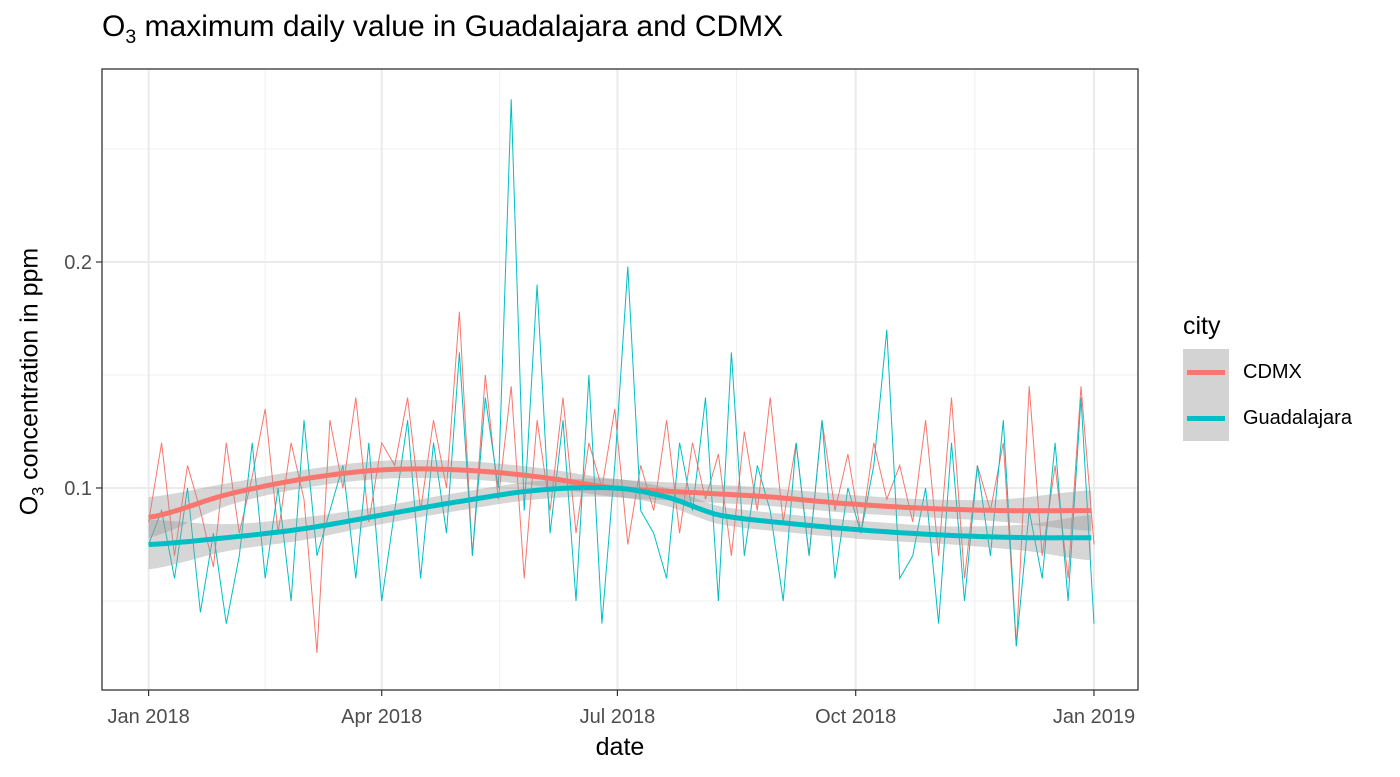  What do you see at coordinates (620, 515) in the screenshot?
I see `smooth-line-guadalajara` at bounding box center [620, 515].